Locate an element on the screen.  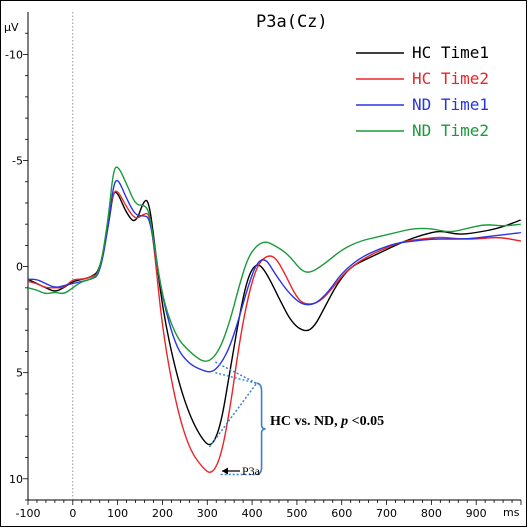
y-tick-label: -5 is located at coordinates (17, 161).